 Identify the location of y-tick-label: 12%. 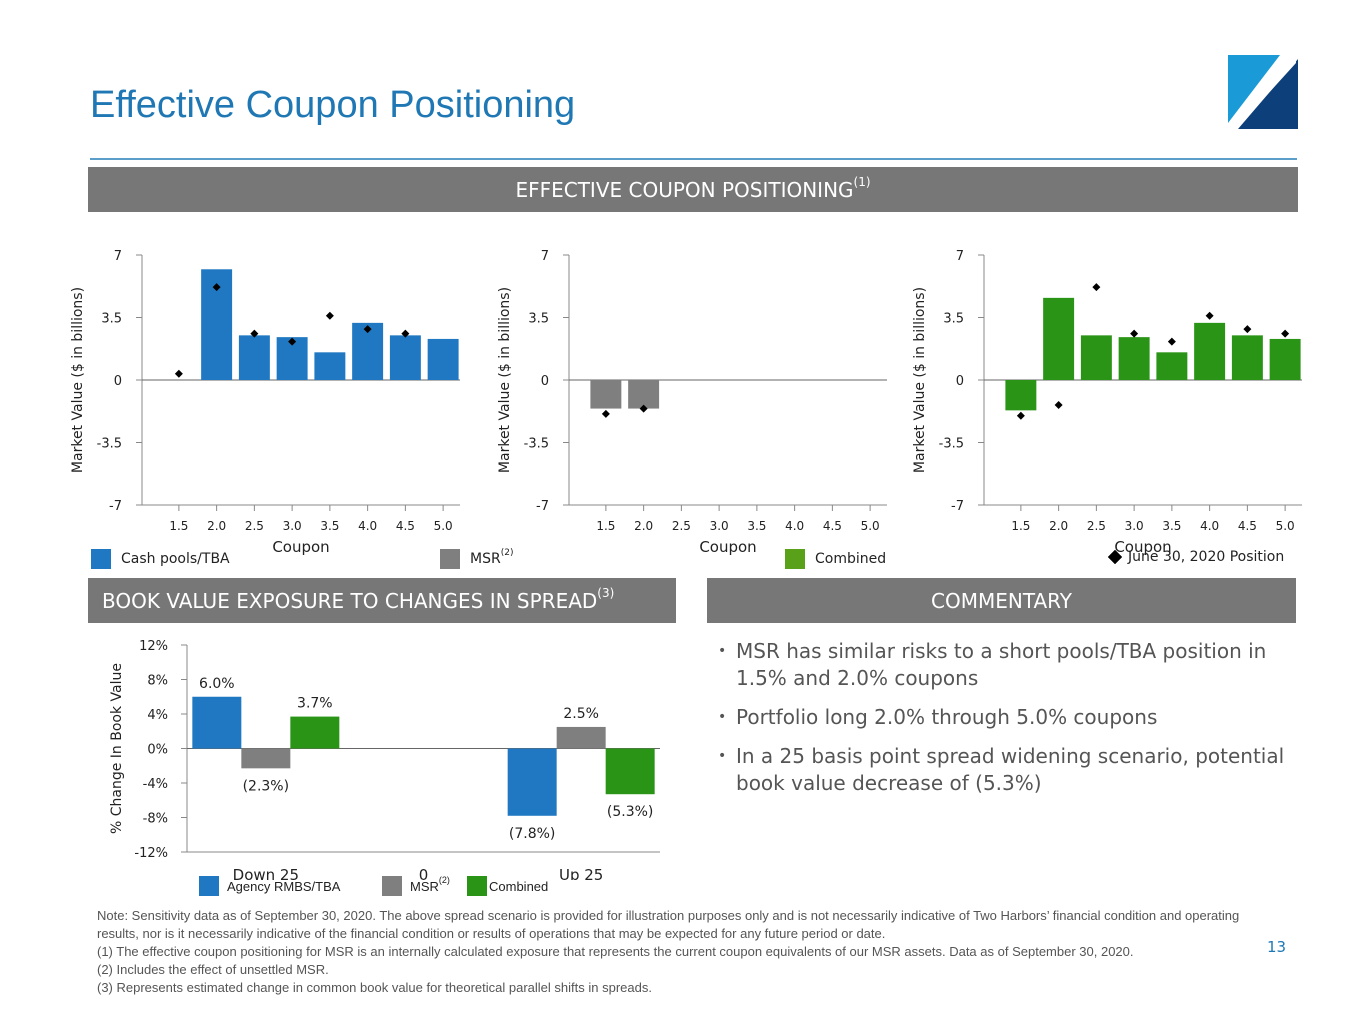
(153, 646).